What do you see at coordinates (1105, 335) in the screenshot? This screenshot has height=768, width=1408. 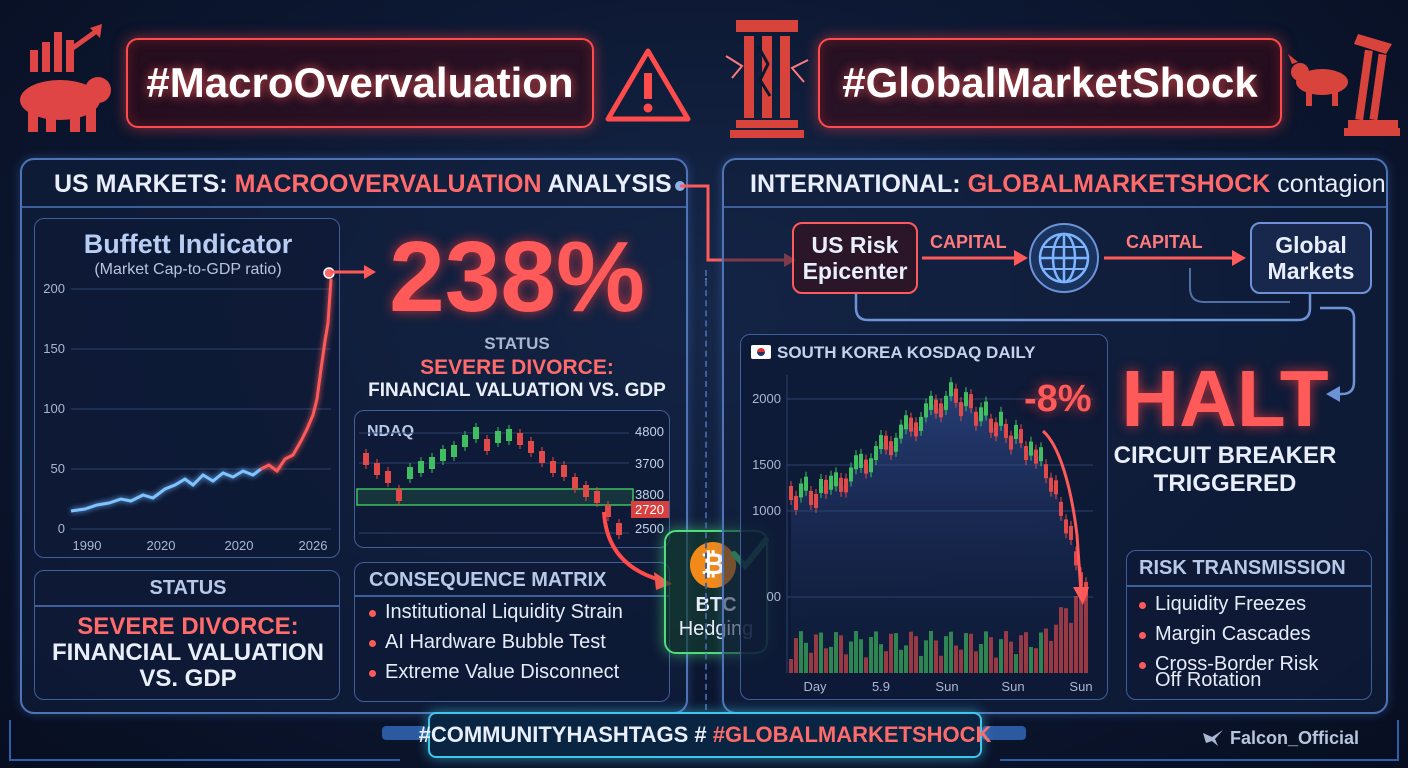 I see `feedback-loop` at bounding box center [1105, 335].